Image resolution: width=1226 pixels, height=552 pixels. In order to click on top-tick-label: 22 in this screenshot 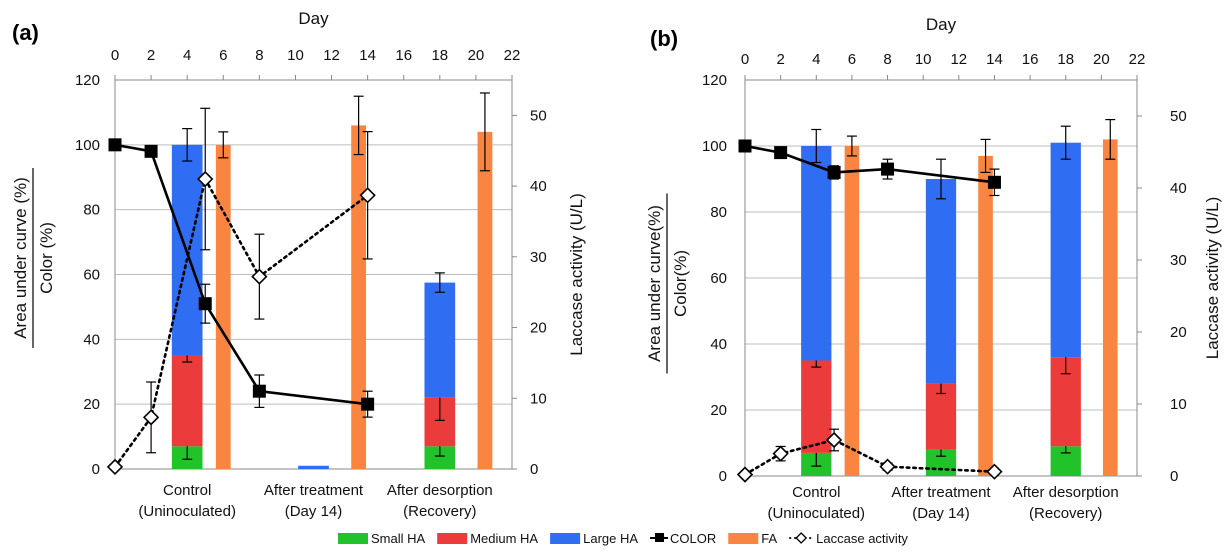, I will do `click(1137, 59)`.